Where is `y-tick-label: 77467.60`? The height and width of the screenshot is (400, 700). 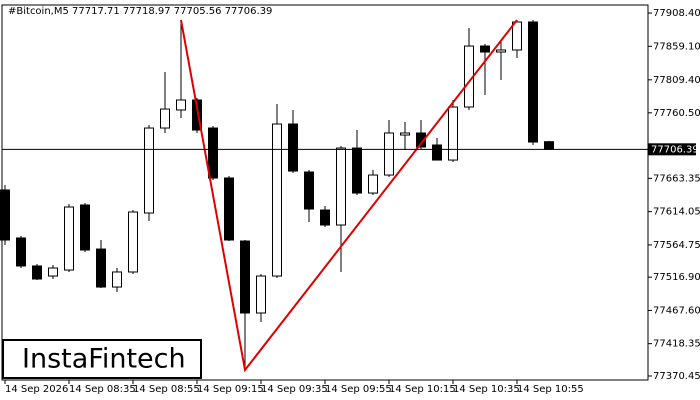 y-tick-label: 77467.60 is located at coordinates (676, 310).